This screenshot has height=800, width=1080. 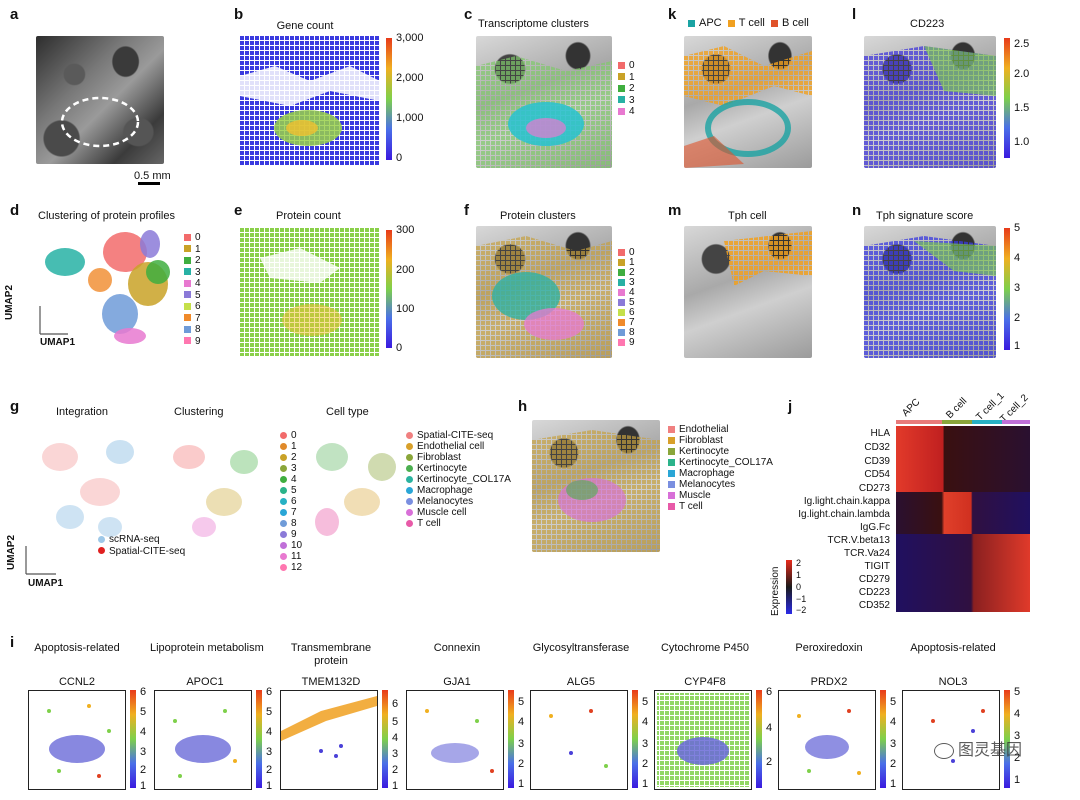 What do you see at coordinates (925, 216) in the screenshot?
I see `panel-n-title: Tph signature score` at bounding box center [925, 216].